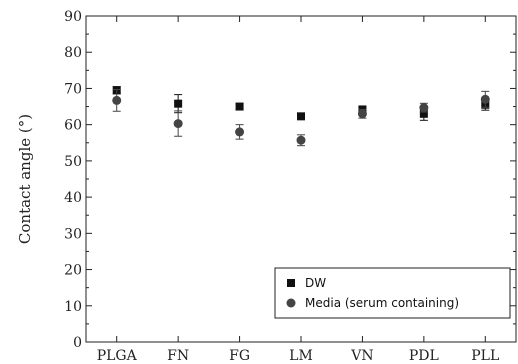 This screenshot has height=364, width=518. What do you see at coordinates (485, 99) in the screenshot?
I see `point-media-pll` at bounding box center [485, 99].